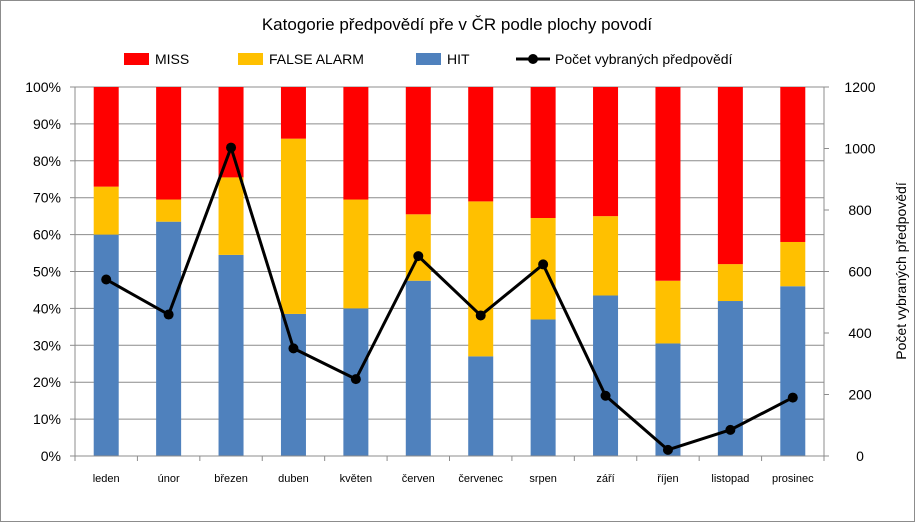 This screenshot has width=915, height=522. Describe the element at coordinates (47, 419) in the screenshot. I see `left-tick-label: 10%` at that location.